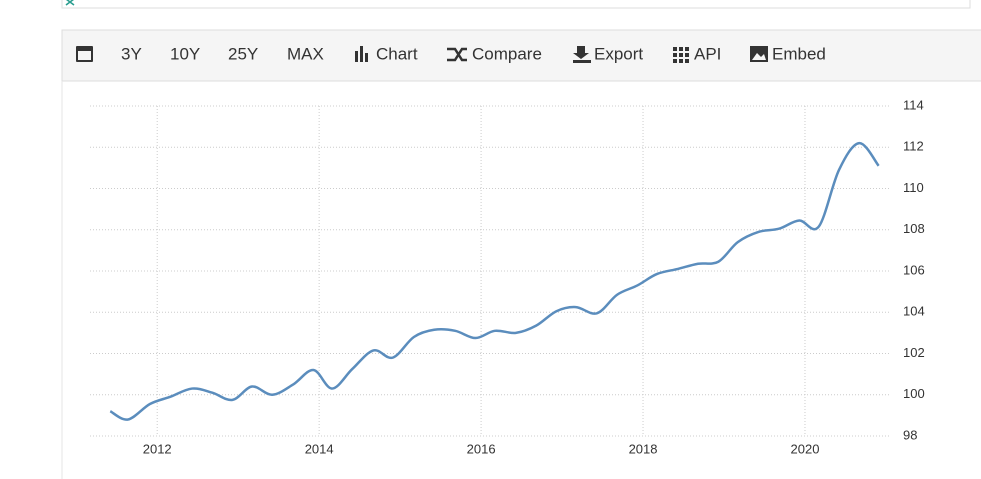 The image size is (981, 479). Describe the element at coordinates (914, 352) in the screenshot. I see `y-tick-label: 102` at that location.